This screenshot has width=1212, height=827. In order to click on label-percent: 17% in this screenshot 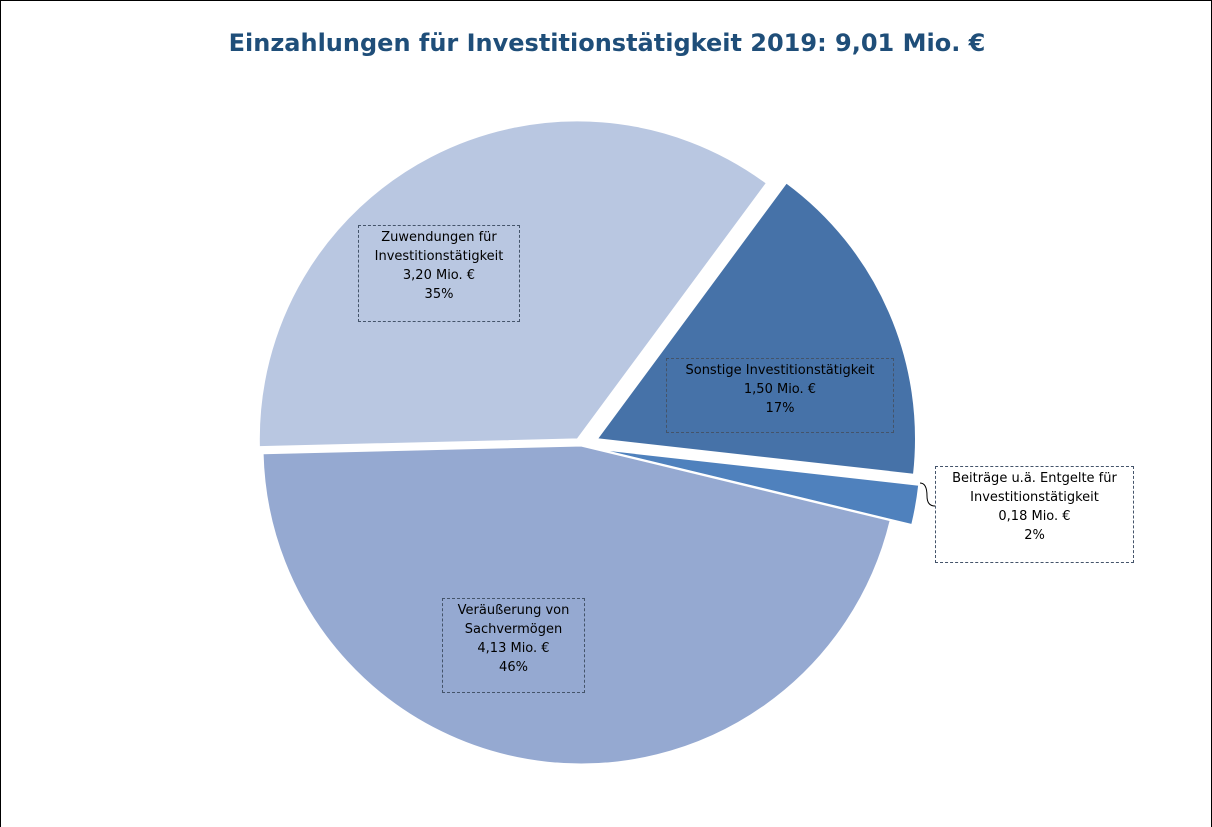, I will do `click(780, 408)`.